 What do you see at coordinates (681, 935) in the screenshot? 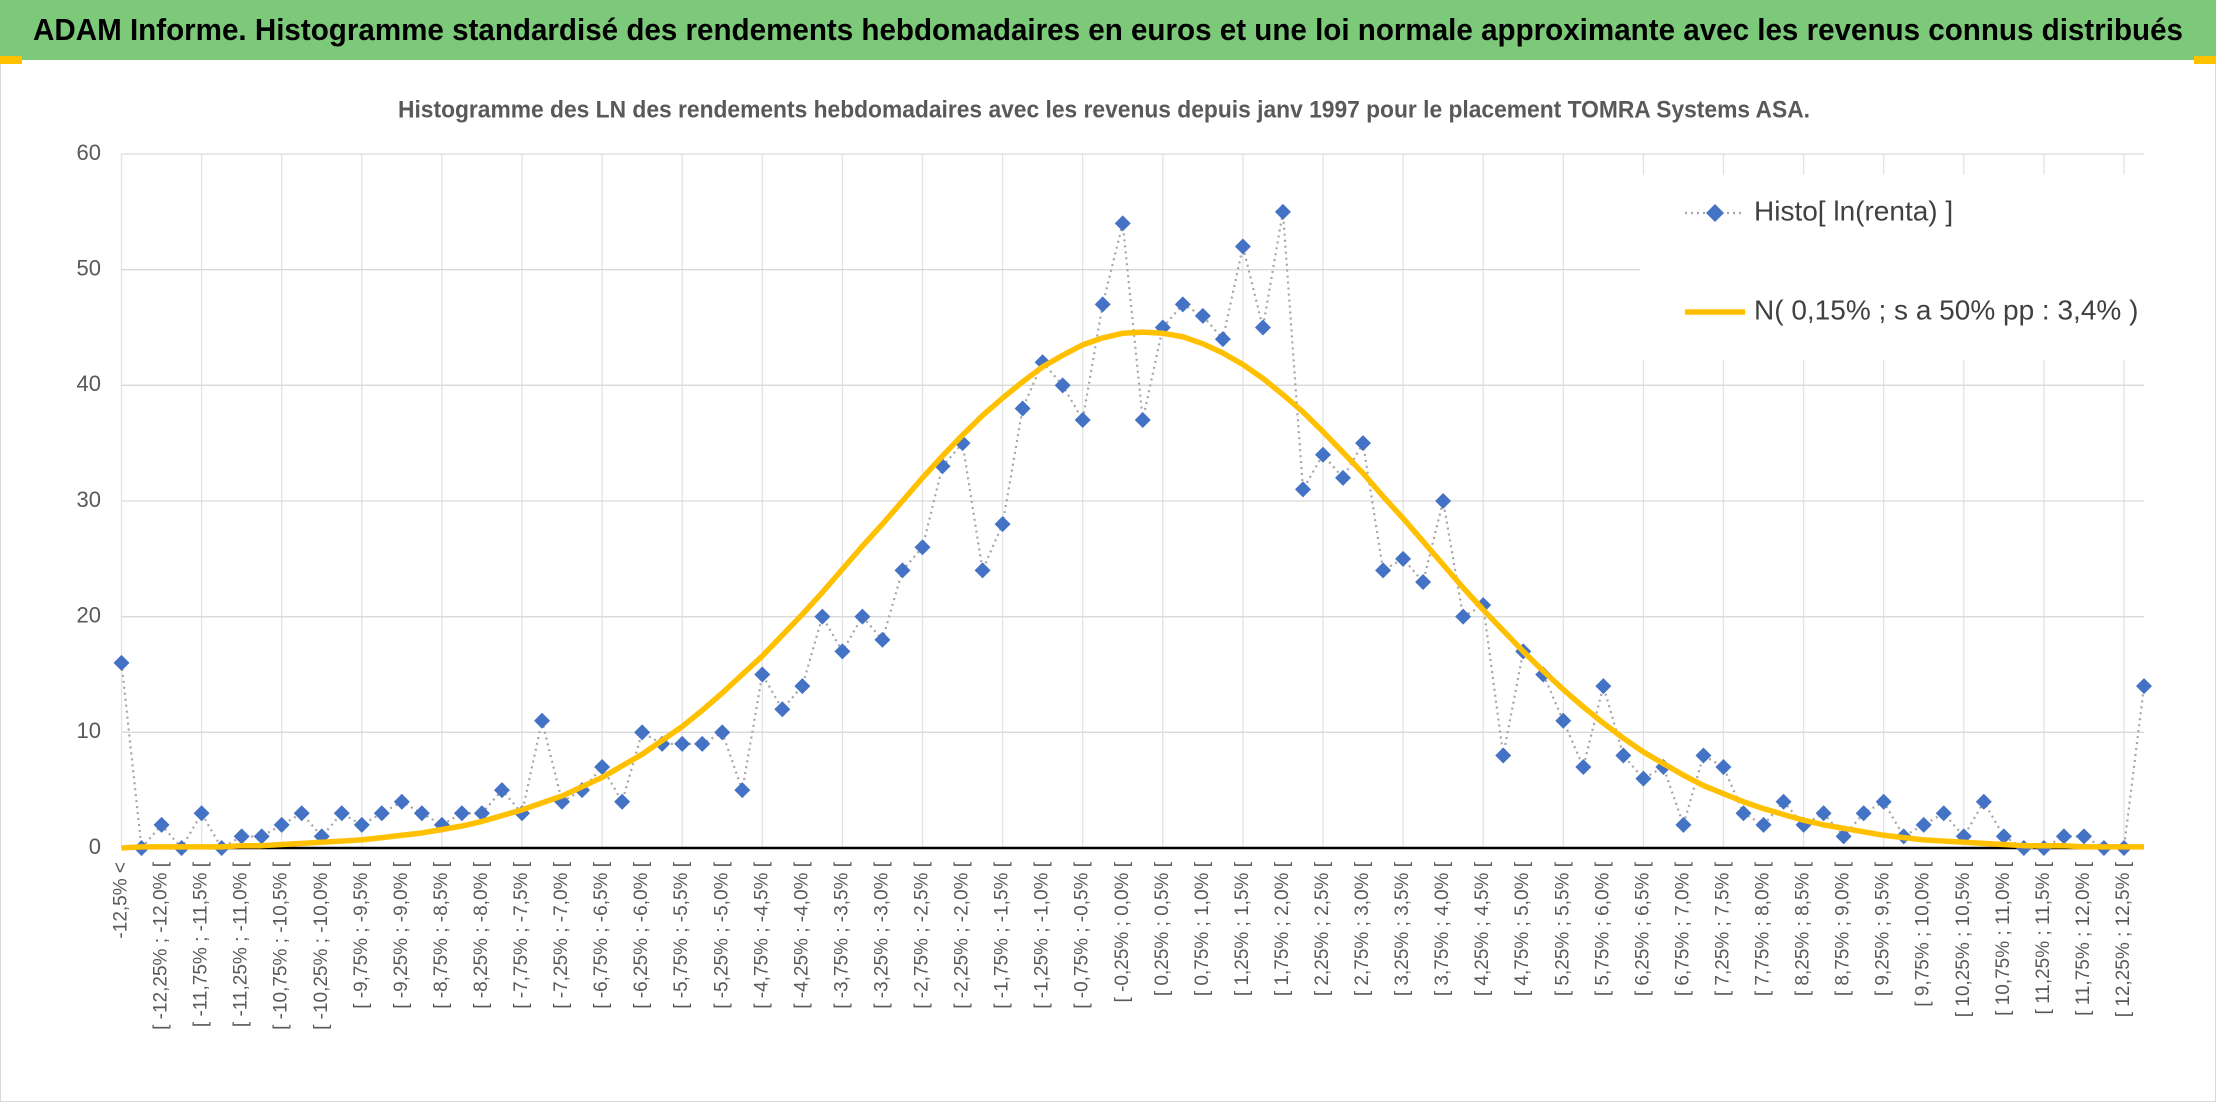
I see `x-tick-label: [ -5,75% ; -5,5% [` at bounding box center [681, 935].